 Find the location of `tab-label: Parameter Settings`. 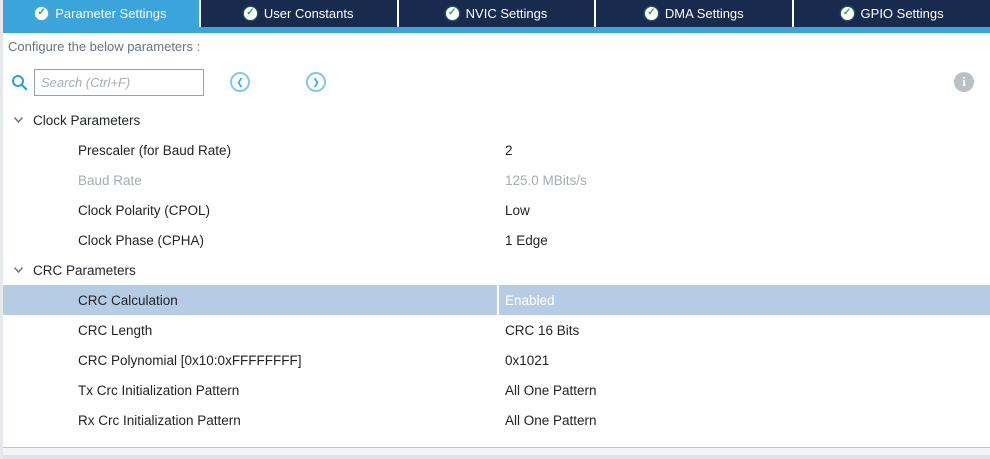

tab-label: Parameter Settings is located at coordinates (111, 13).